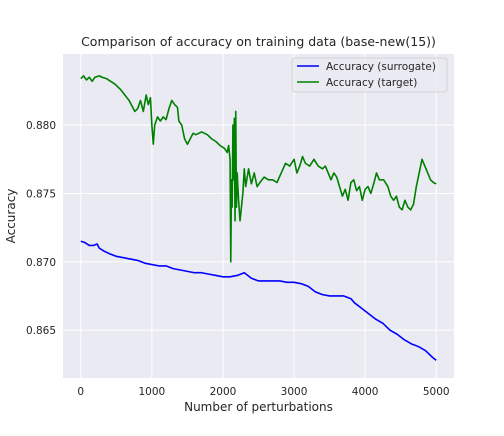  Describe the element at coordinates (151, 392) in the screenshot. I see `x-tick-label: 1000` at that location.